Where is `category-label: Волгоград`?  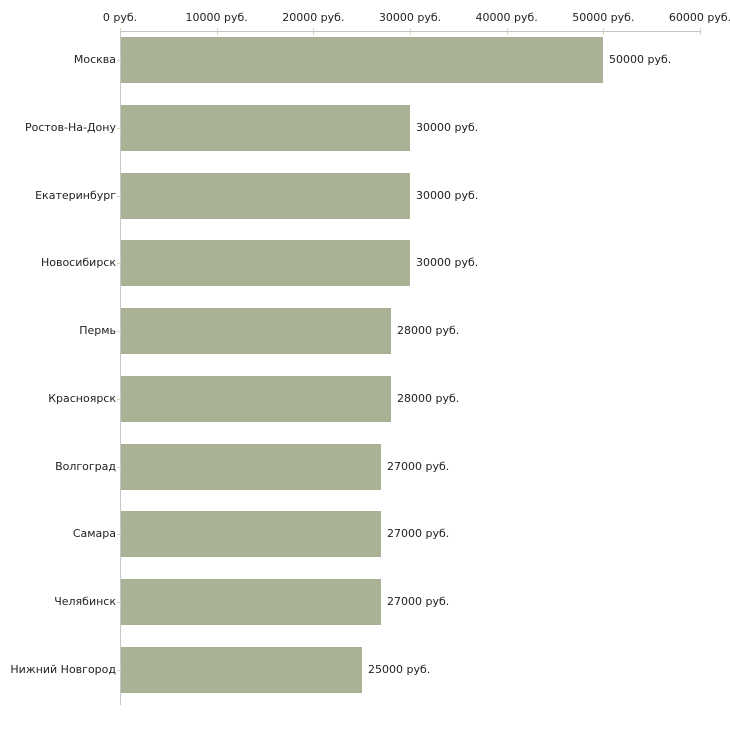
category-label: Волгоград is located at coordinates (85, 466).